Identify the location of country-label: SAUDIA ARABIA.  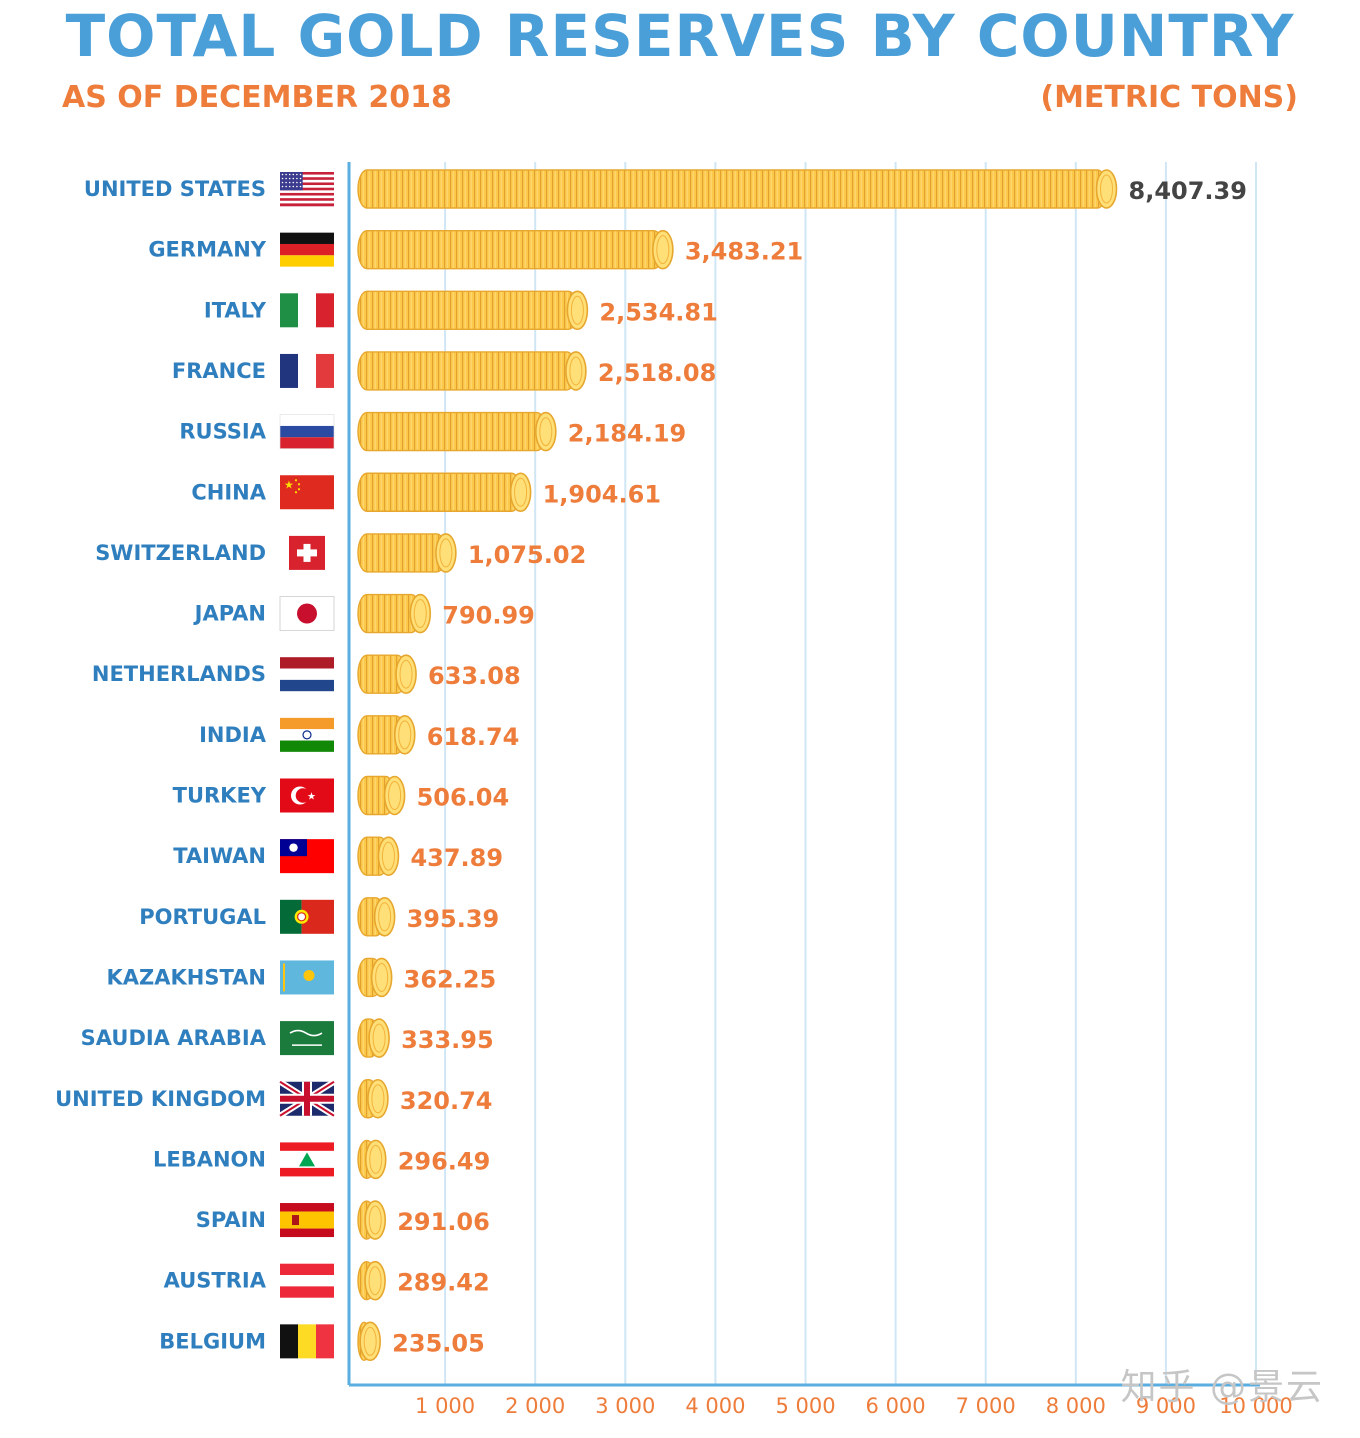
(174, 1038).